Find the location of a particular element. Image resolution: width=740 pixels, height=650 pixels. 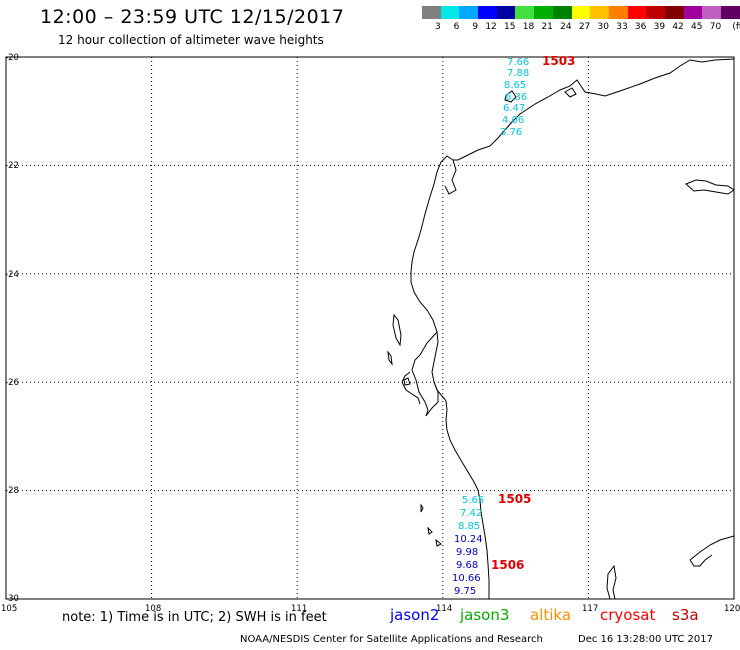

swh-value: 8.65 is located at coordinates (515, 85).